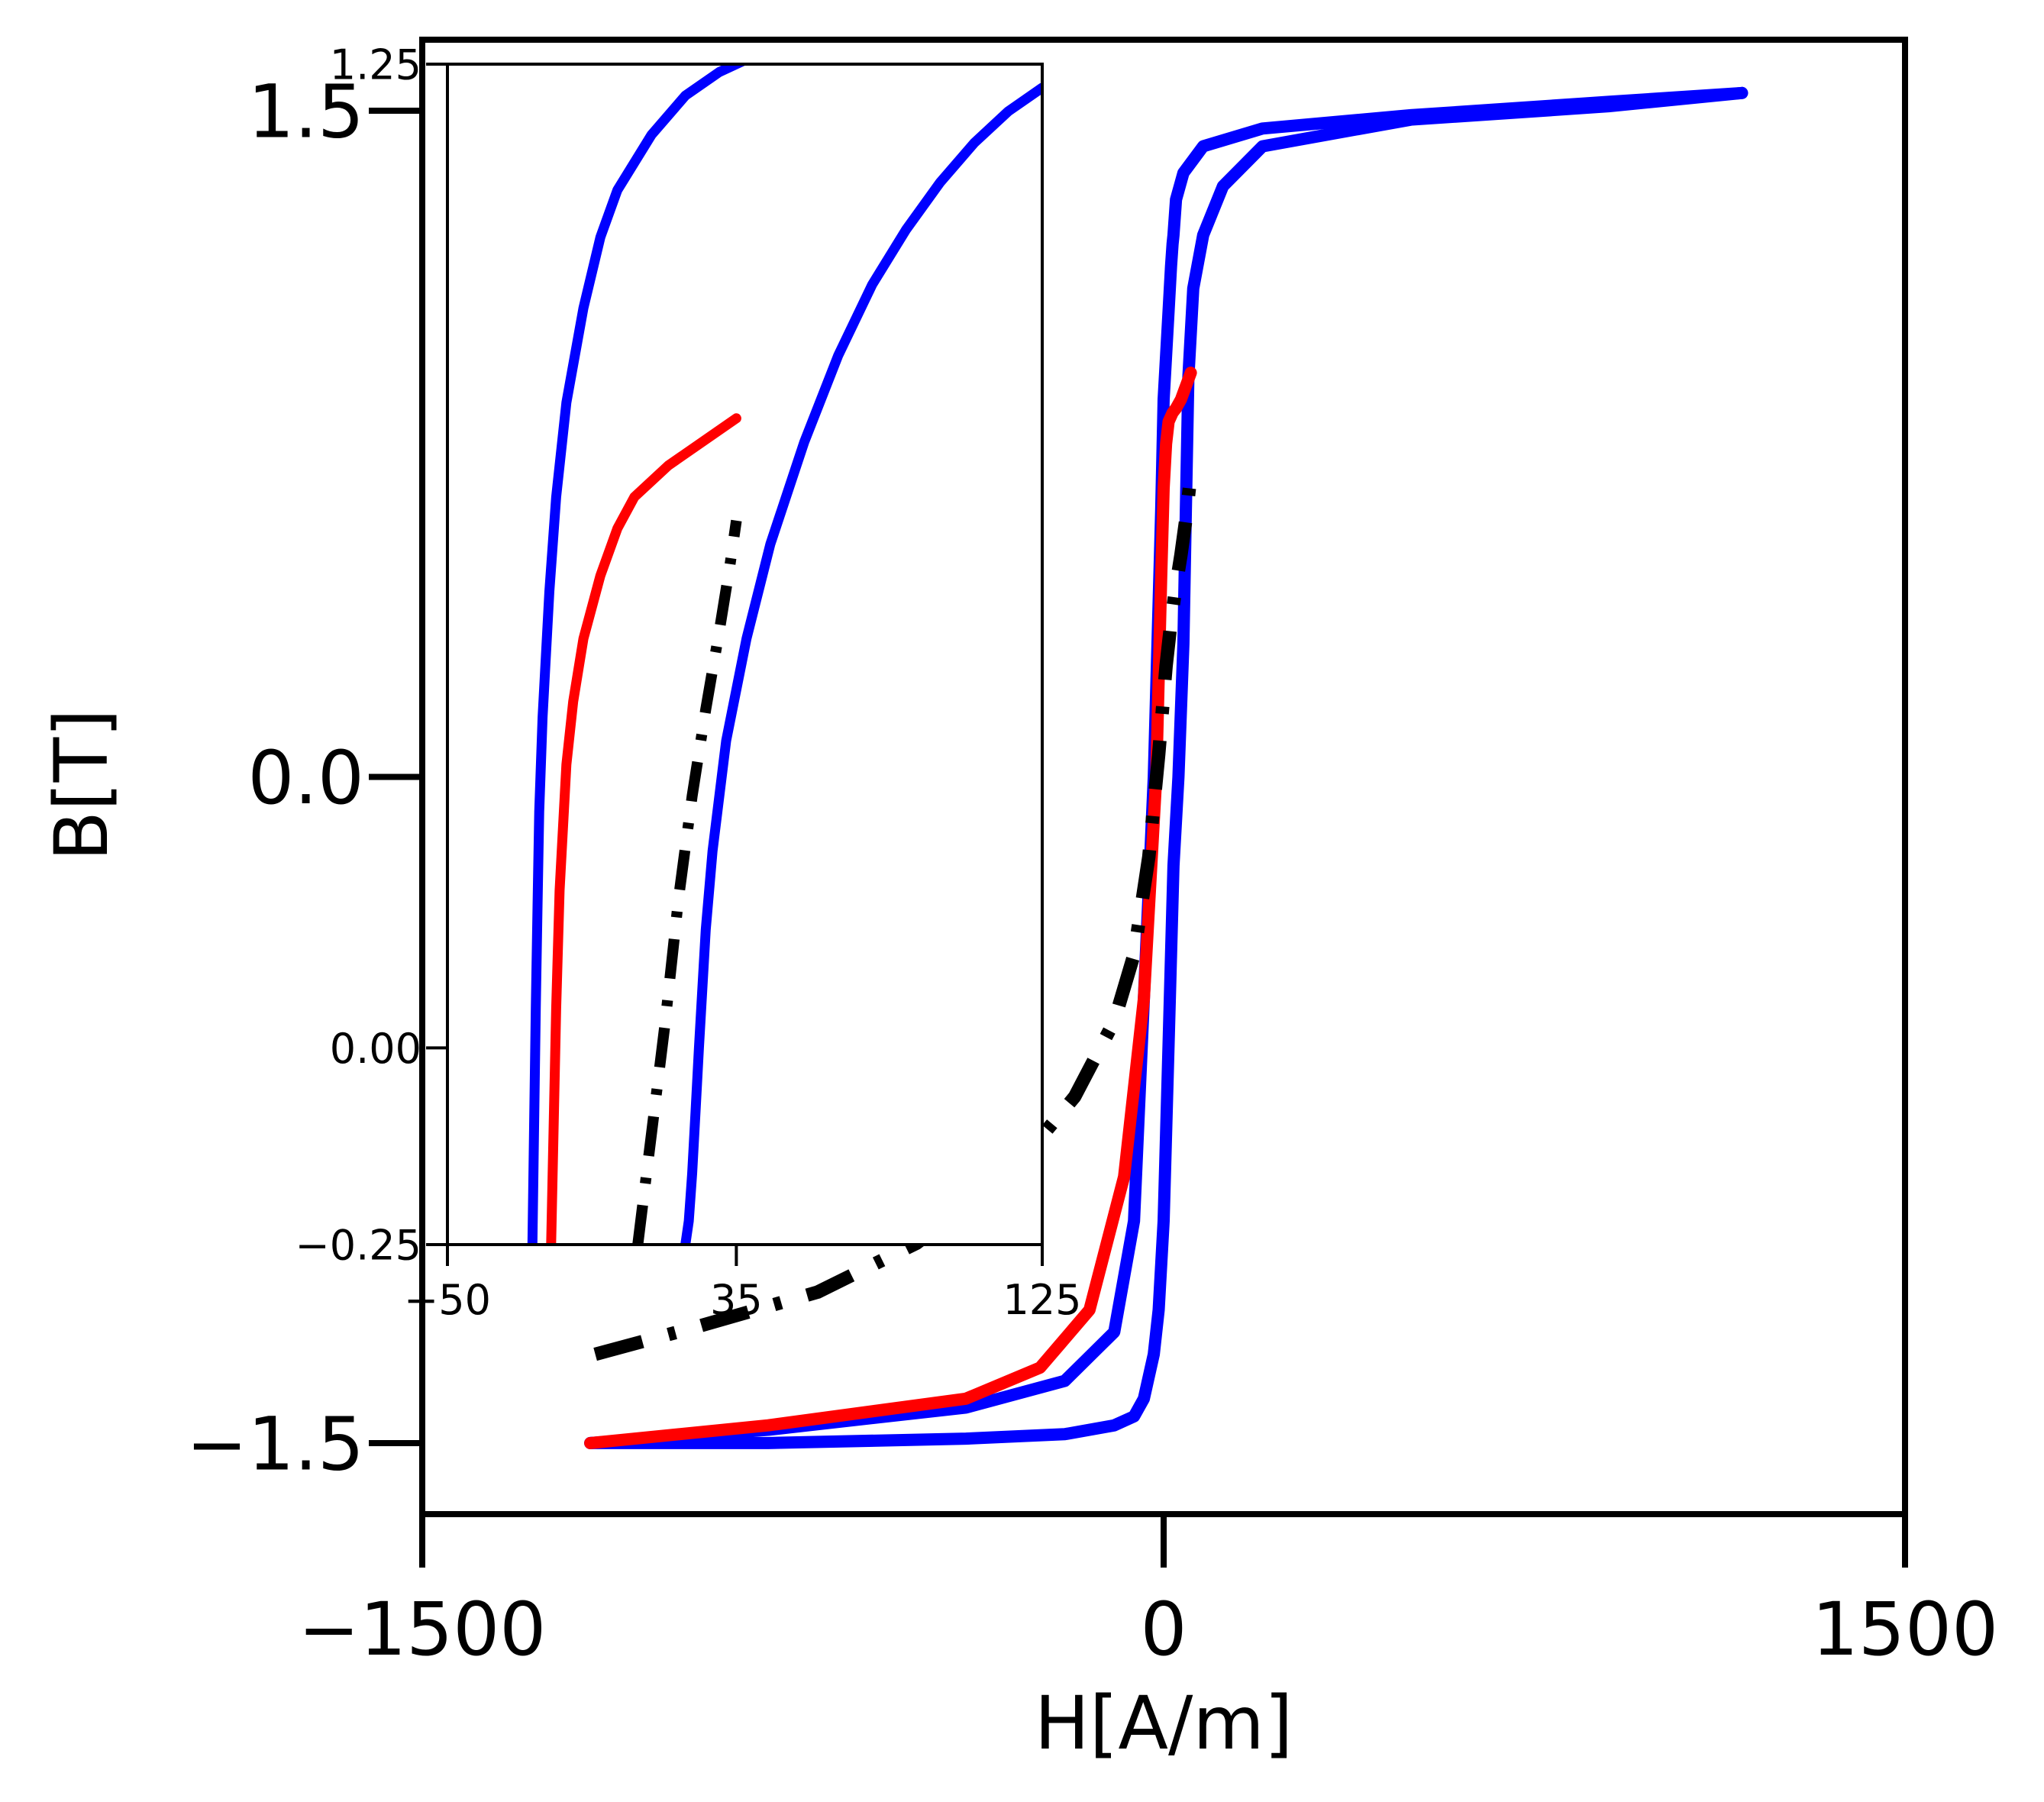  I want to click on main-x-tick-label: 0, so click(1164, 1630).